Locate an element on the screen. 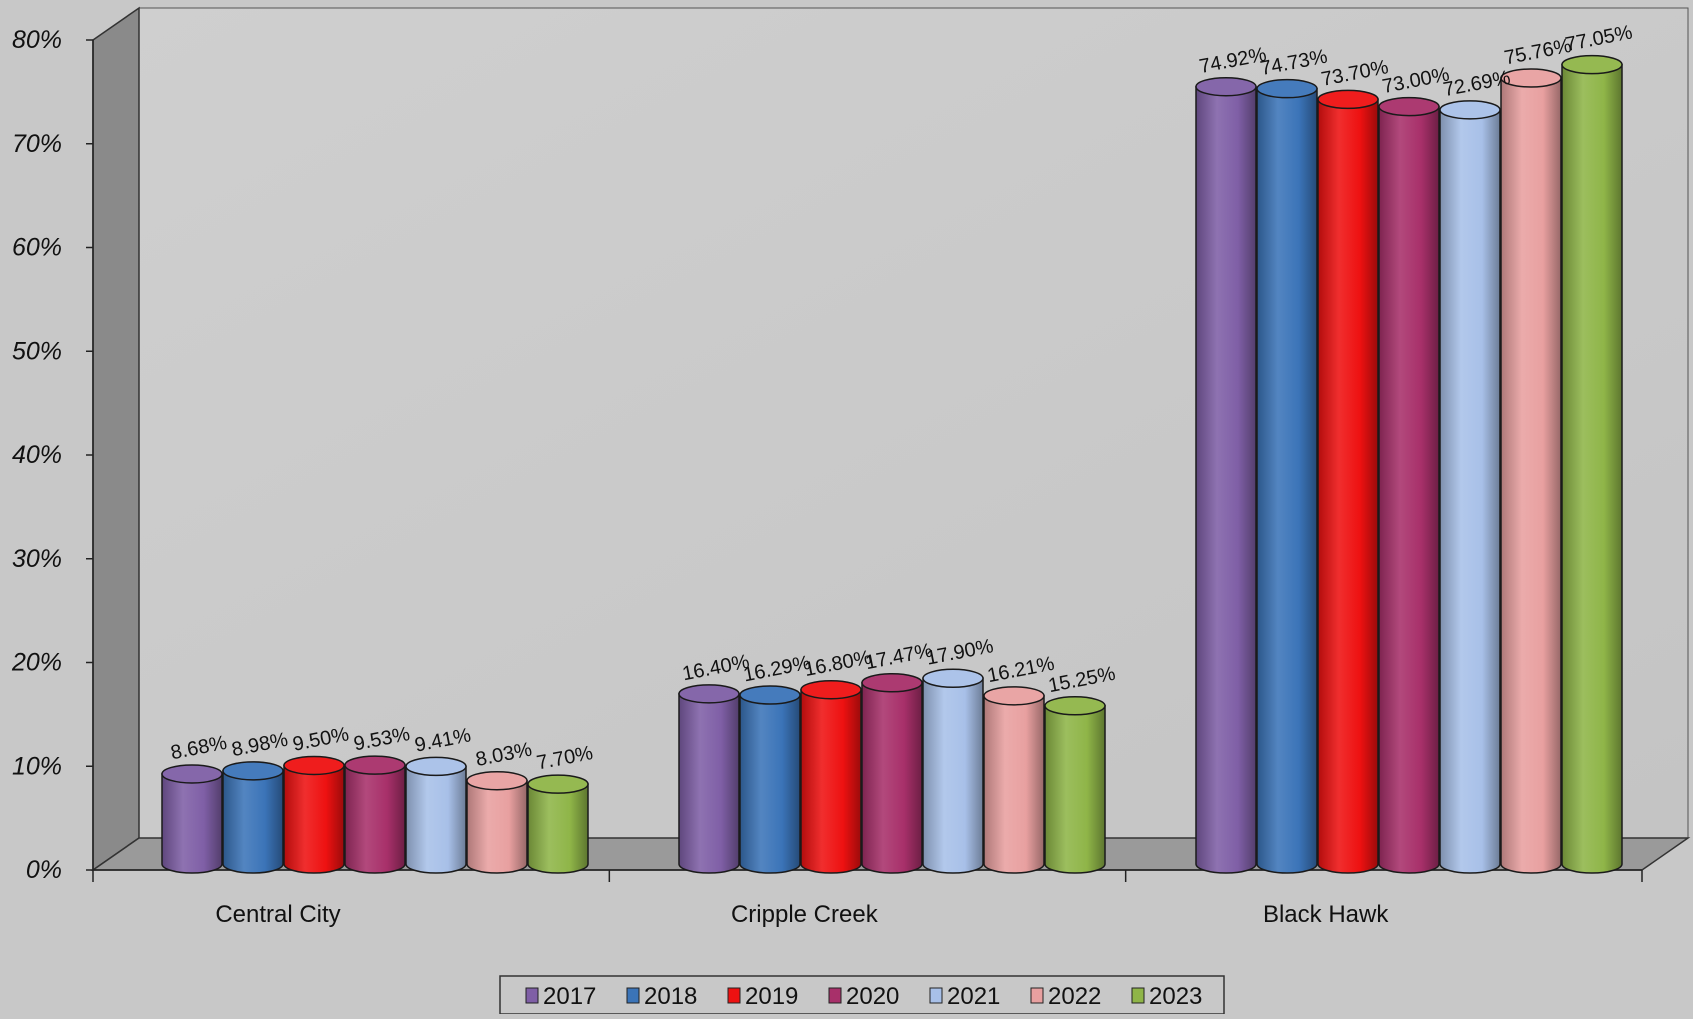 This screenshot has width=1693, height=1019. legend-item: 2017 is located at coordinates (560, 996).